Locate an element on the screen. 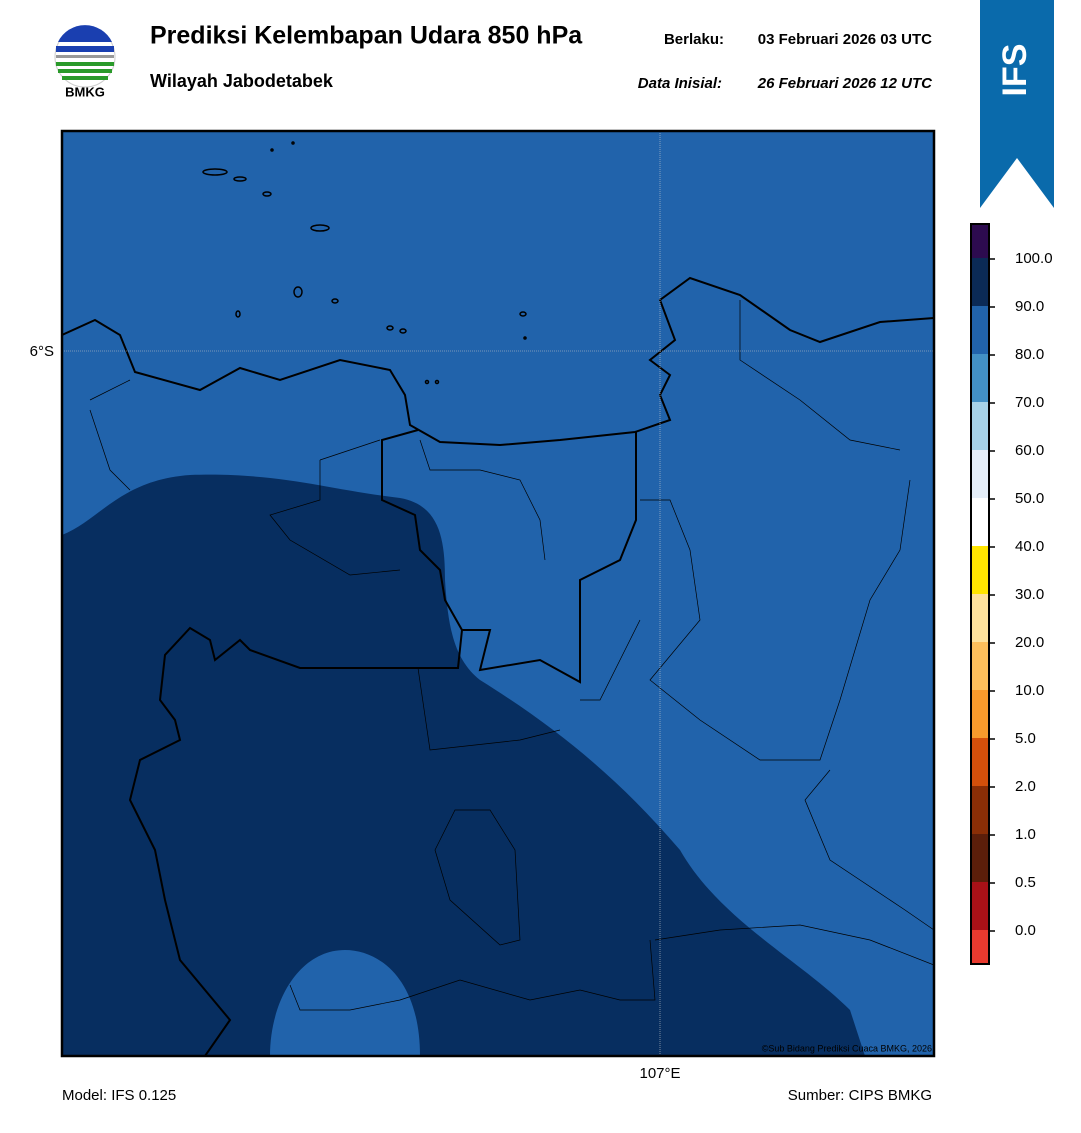 Image resolution: width=1081 pixels, height=1133 pixels. lon-label: 107°E is located at coordinates (659, 1073).